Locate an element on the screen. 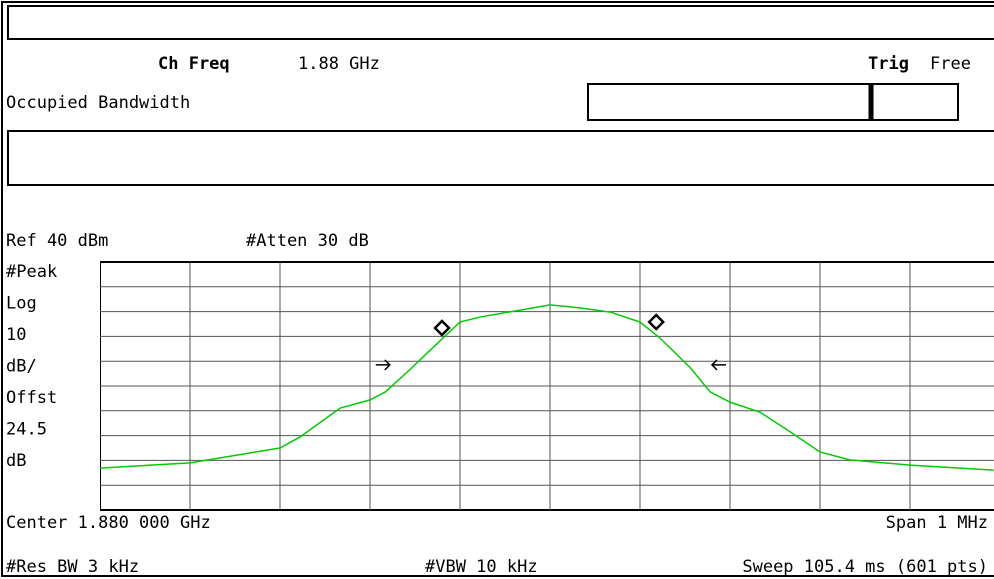 Image resolution: width=994 pixels, height=579 pixels. span: Span 1 MHz is located at coordinates (937, 523).